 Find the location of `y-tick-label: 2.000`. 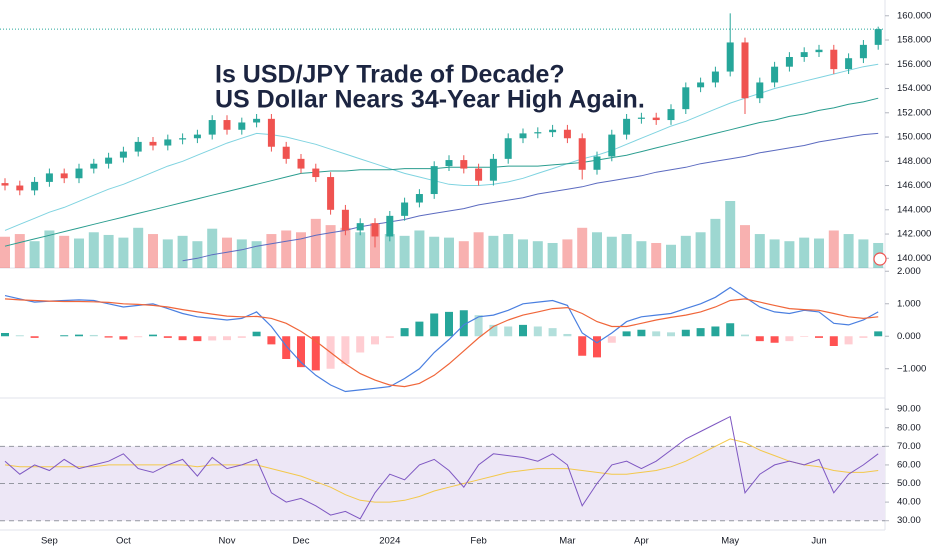

y-tick-label: 2.000 is located at coordinates (909, 271).